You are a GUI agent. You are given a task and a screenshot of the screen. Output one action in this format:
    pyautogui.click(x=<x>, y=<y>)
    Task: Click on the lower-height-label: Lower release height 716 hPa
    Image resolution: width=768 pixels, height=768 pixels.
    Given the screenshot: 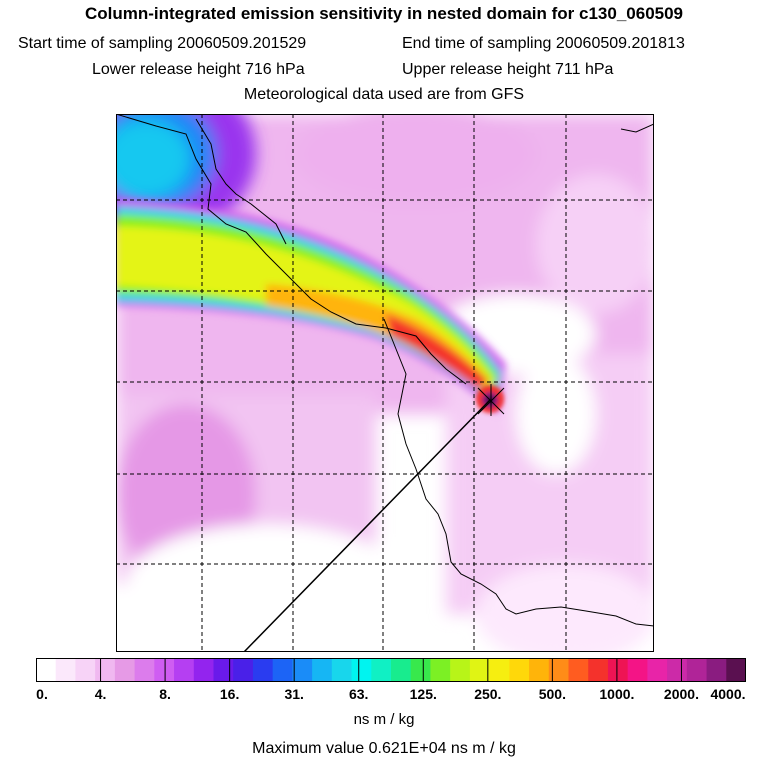 What is the action you would take?
    pyautogui.click(x=198, y=69)
    